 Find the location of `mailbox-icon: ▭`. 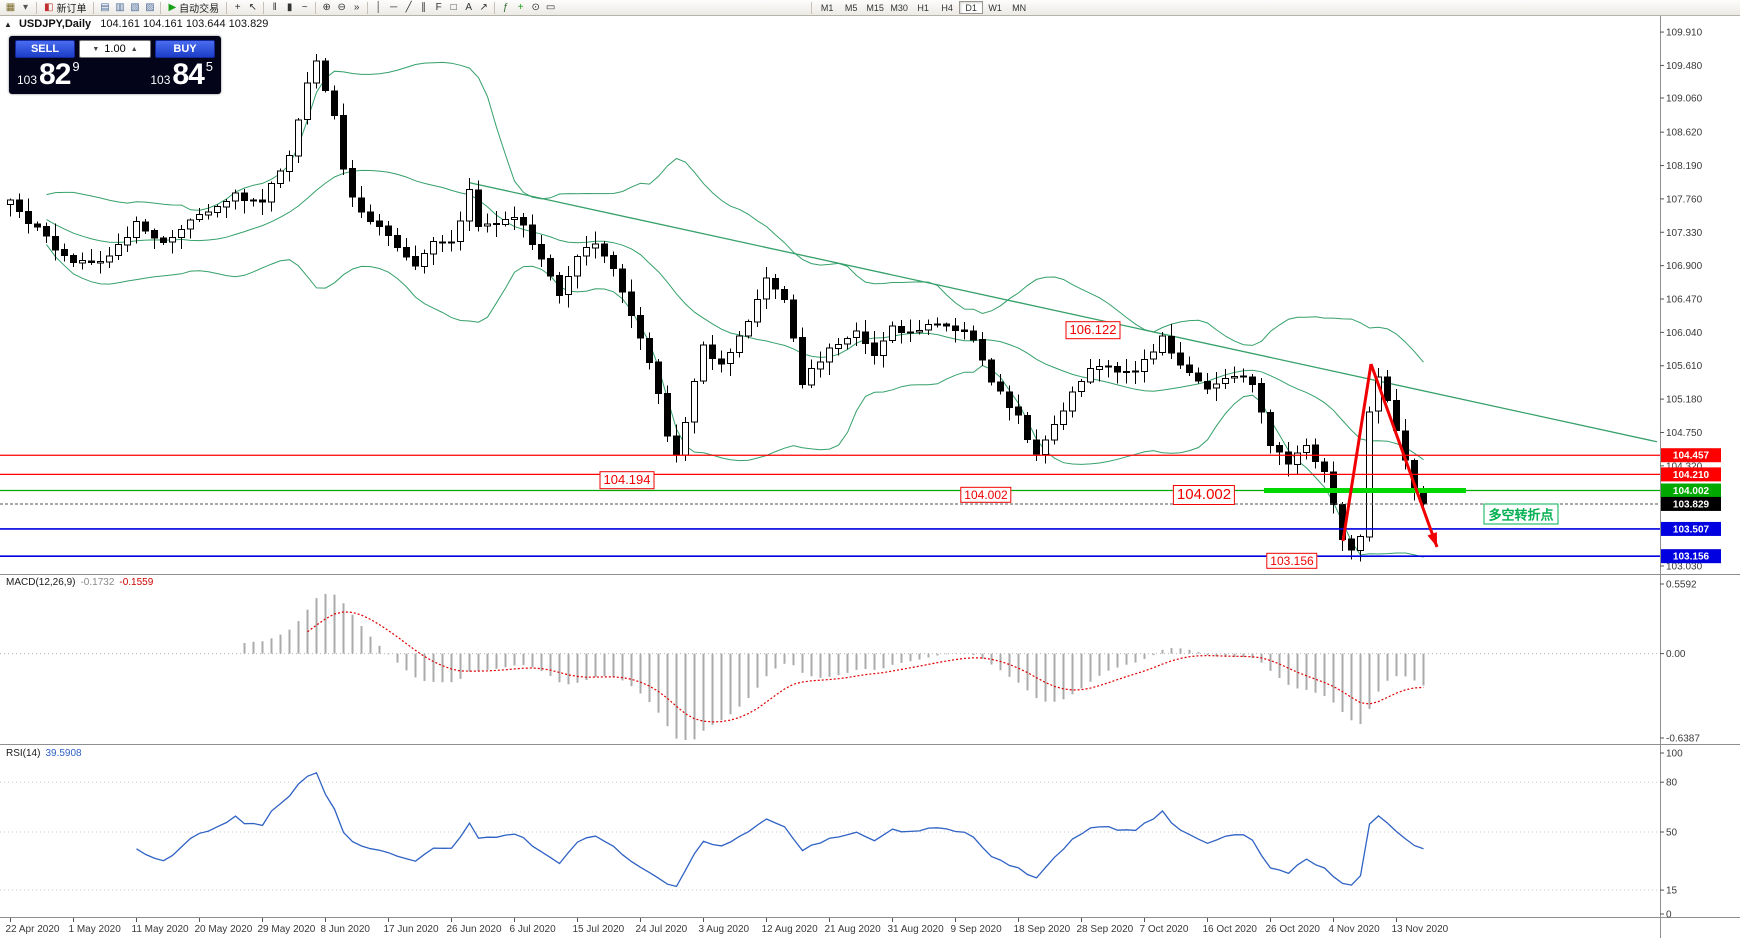

mailbox-icon: ▭ is located at coordinates (550, 7).